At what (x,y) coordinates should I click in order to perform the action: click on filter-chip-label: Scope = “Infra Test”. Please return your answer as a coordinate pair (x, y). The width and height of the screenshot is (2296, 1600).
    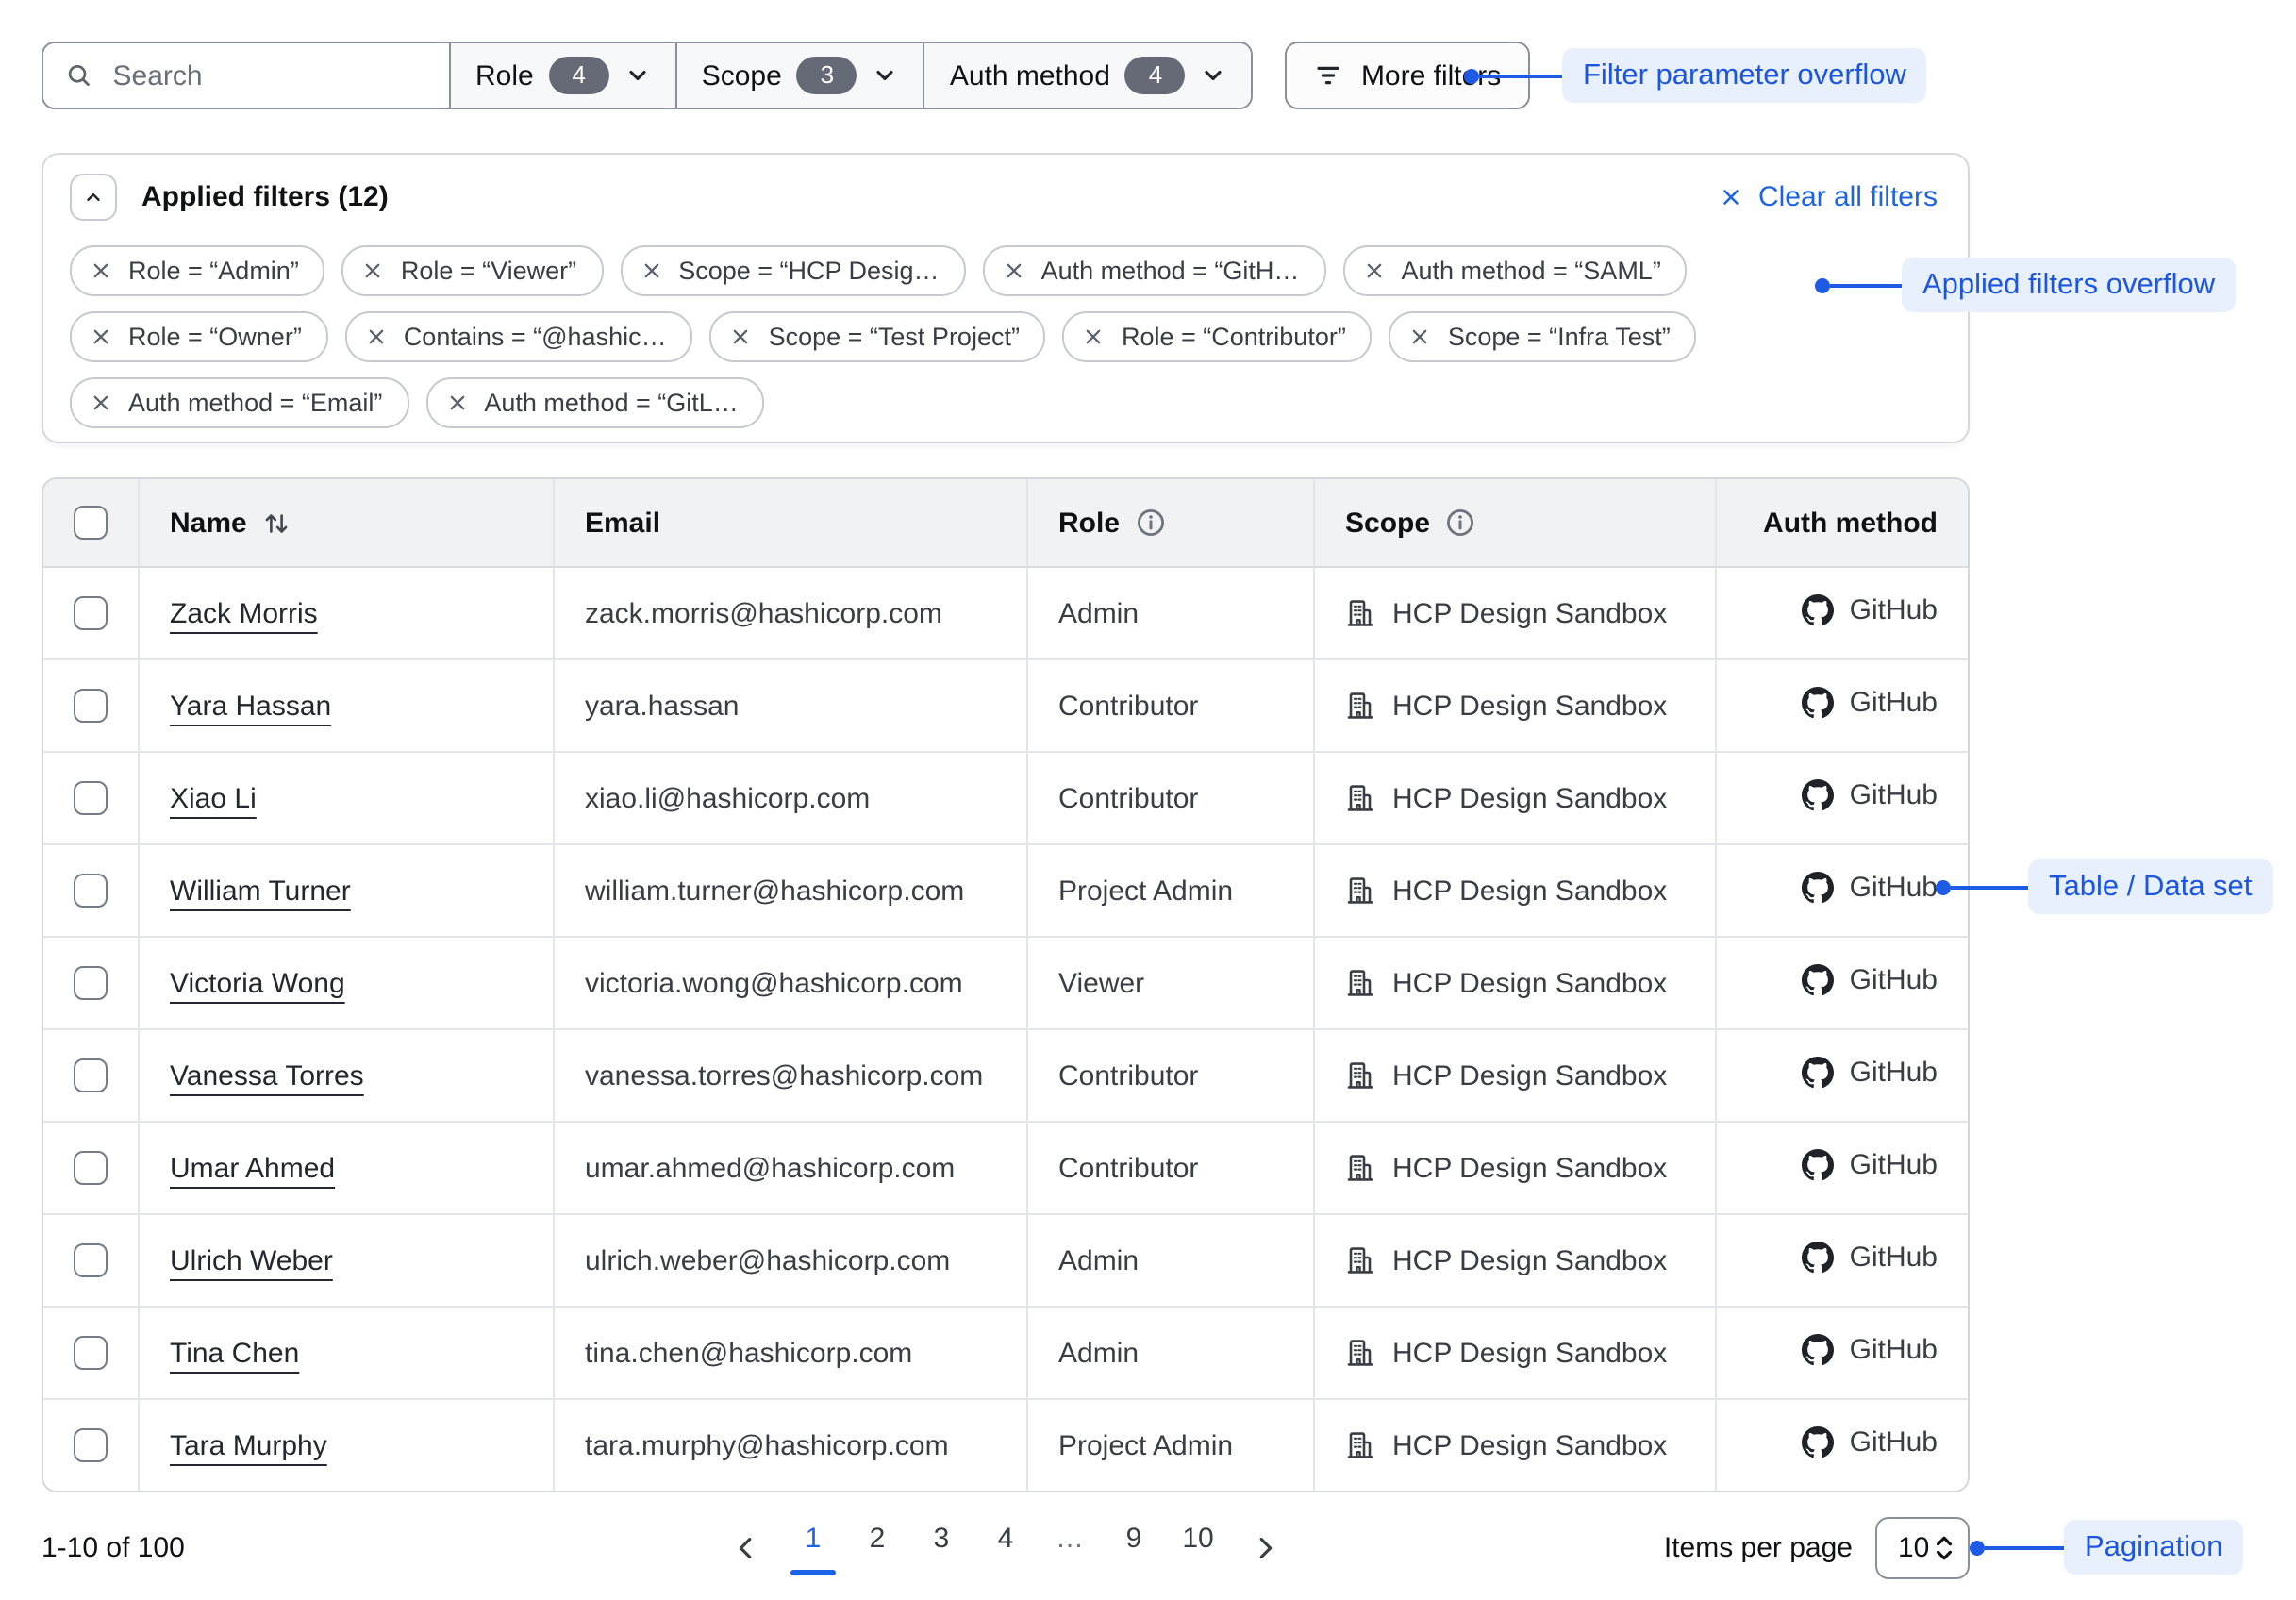
    Looking at the image, I should click on (1559, 337).